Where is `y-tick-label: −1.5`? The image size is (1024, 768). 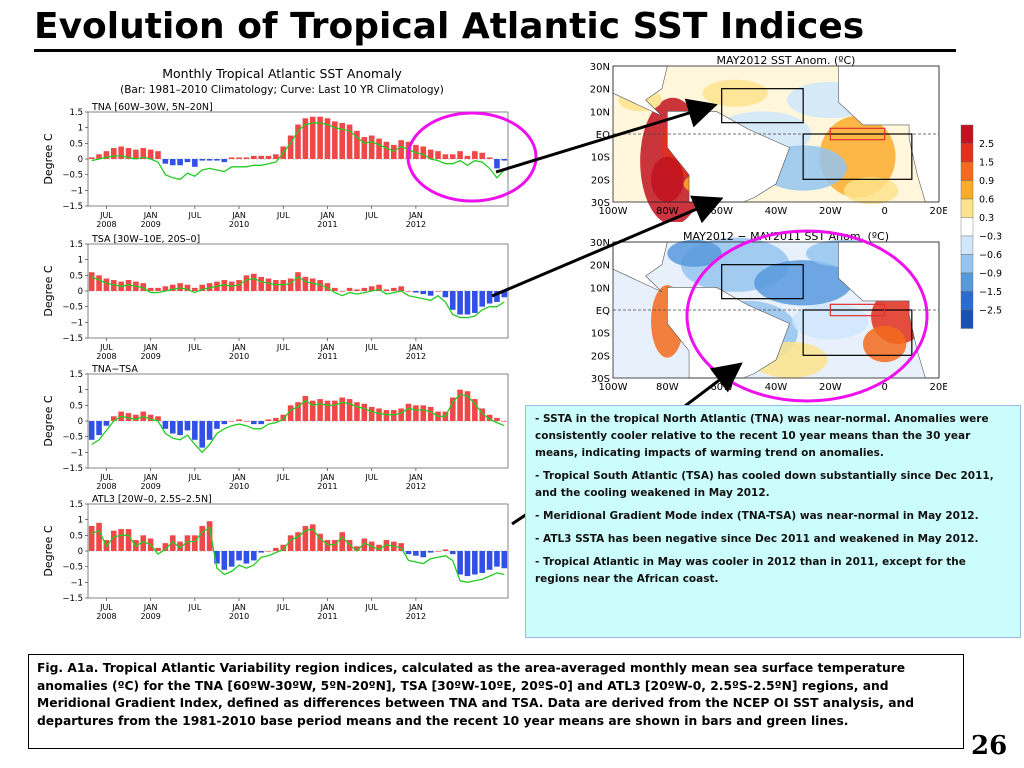
y-tick-label: −1.5 is located at coordinates (72, 207).